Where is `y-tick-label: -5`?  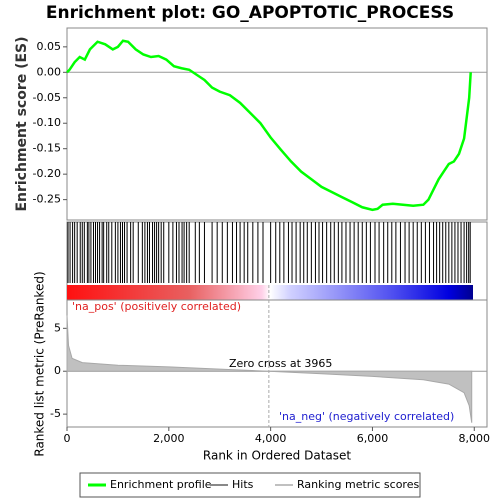 y-tick-label: -5 is located at coordinates (55, 413).